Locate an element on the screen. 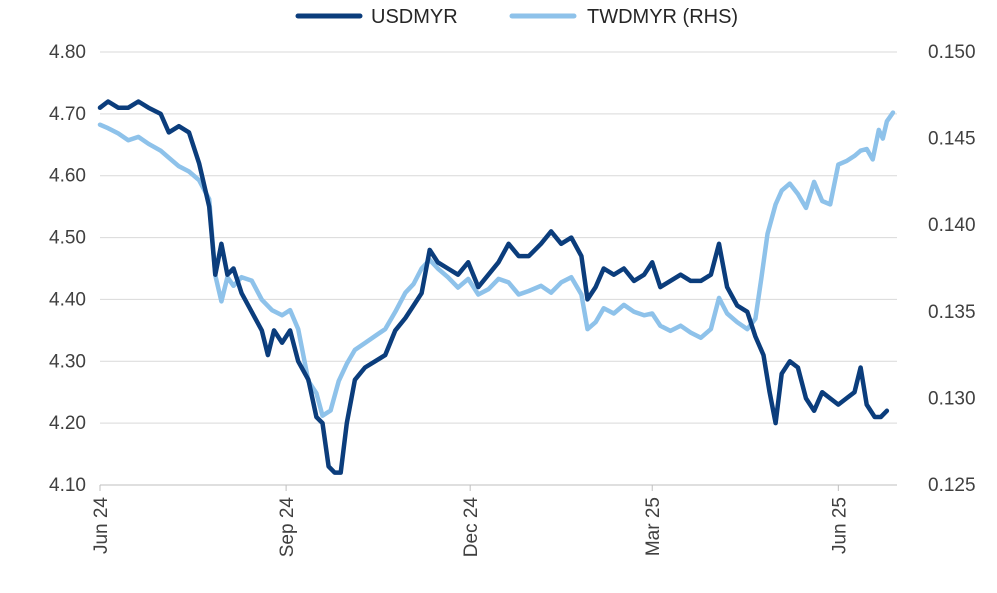 This screenshot has height=593, width=997. left-tick-label: 4.50 is located at coordinates (67, 238).